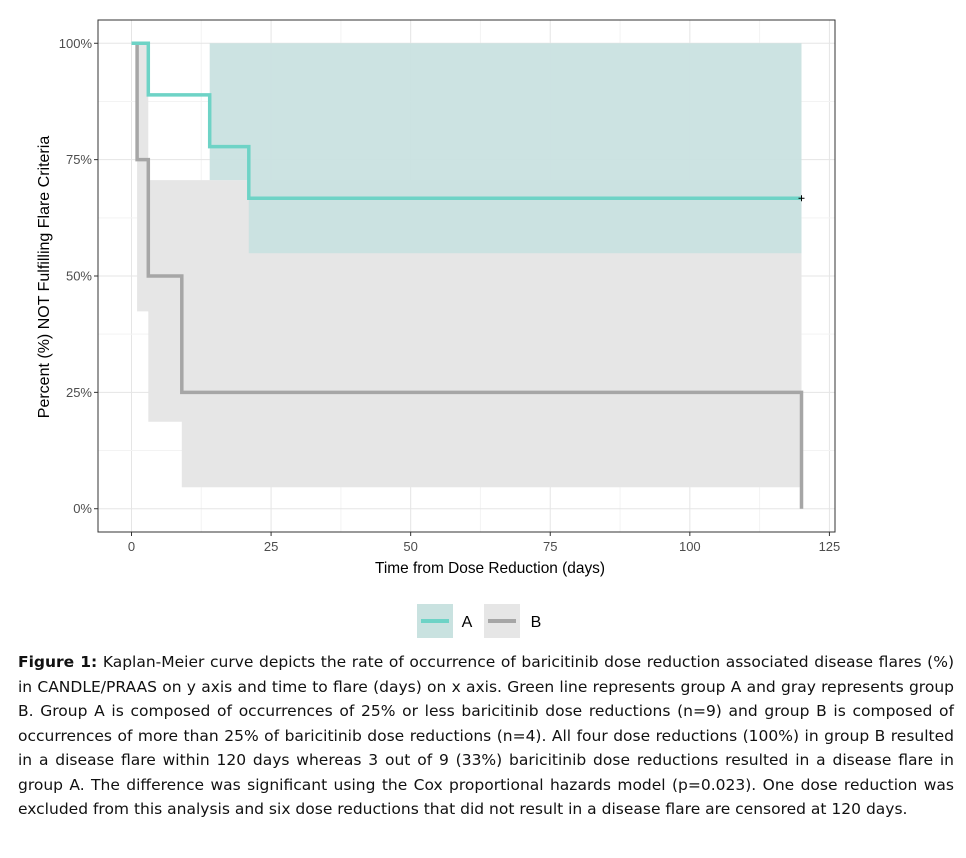 Image resolution: width=966 pixels, height=858 pixels. What do you see at coordinates (410, 546) in the screenshot?
I see `x-tick-label: 50` at bounding box center [410, 546].